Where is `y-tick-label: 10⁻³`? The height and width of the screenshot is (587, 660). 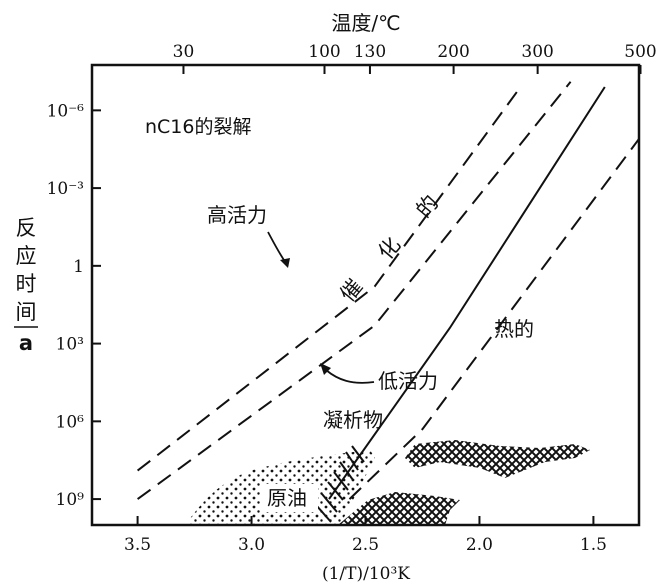 y-tick-label: 10⁻³ is located at coordinates (65, 189).